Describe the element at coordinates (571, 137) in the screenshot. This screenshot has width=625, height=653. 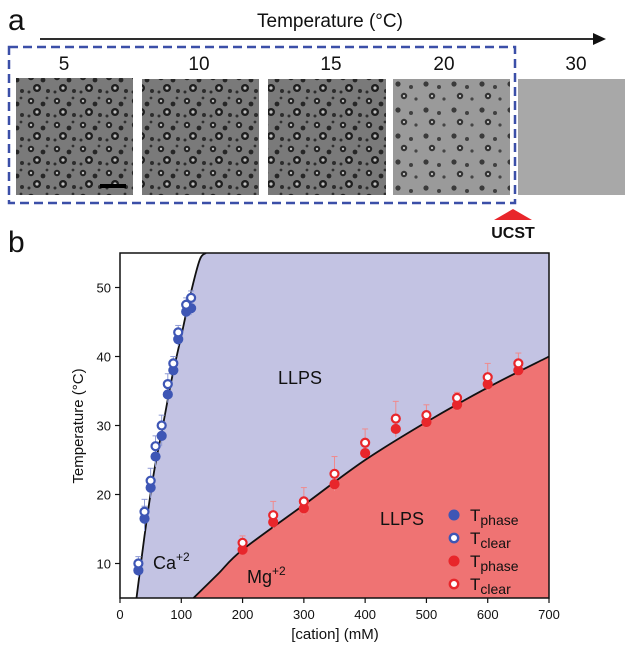
I see `micrograph-image-clear` at that location.